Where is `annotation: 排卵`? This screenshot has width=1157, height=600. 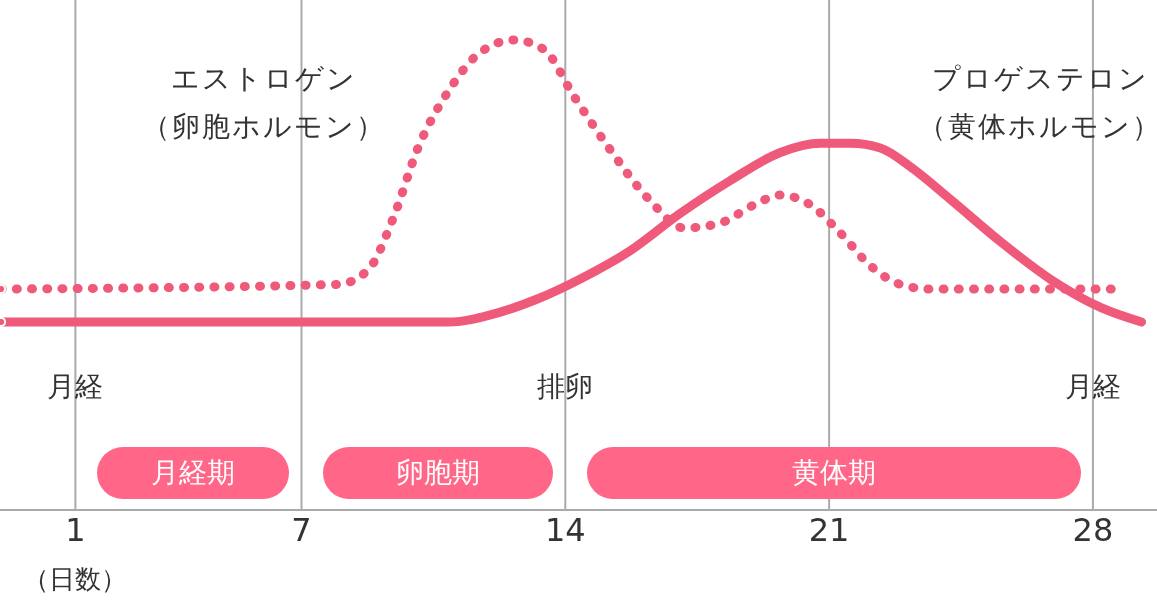
annotation: 排卵 is located at coordinates (565, 387).